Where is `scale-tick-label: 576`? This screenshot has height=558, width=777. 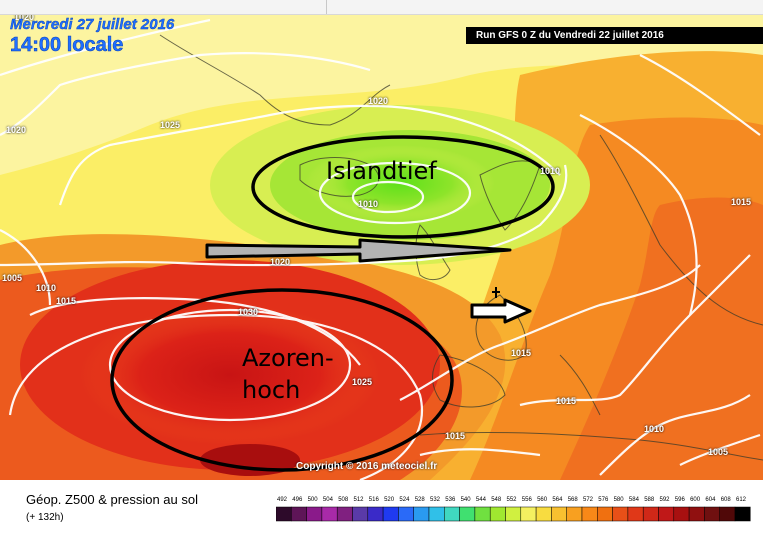
scale-tick-label: 576 is located at coordinates (603, 500).